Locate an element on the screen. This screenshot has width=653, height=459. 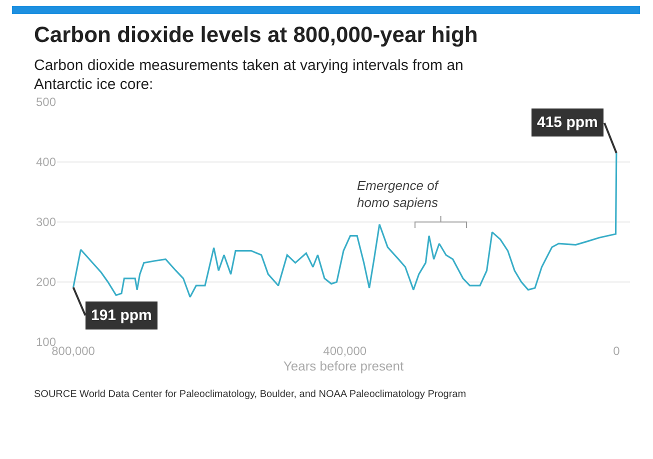
annotation: 415 ppm is located at coordinates (567, 122).